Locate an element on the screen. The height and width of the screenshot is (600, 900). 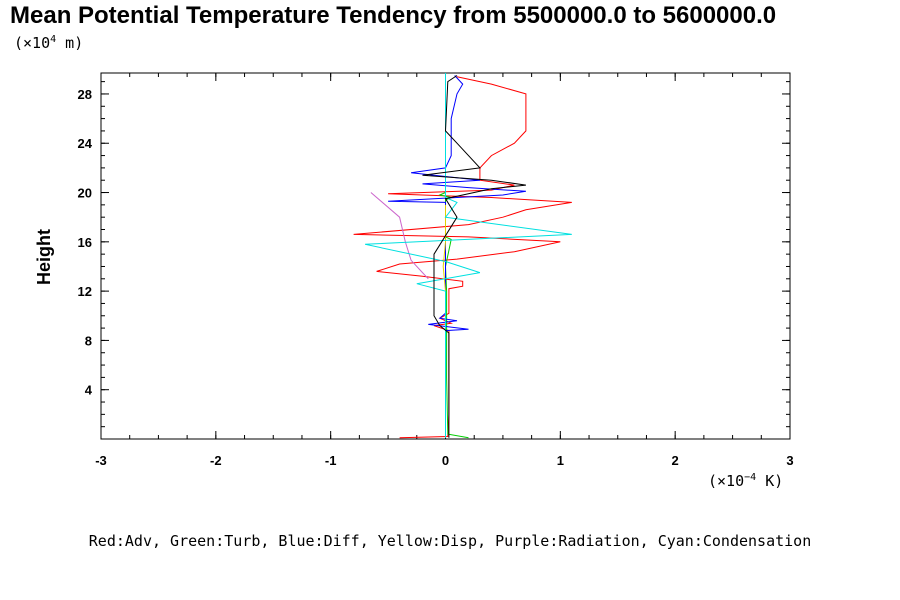
y-tick-label: 8 is located at coordinates (88, 340).